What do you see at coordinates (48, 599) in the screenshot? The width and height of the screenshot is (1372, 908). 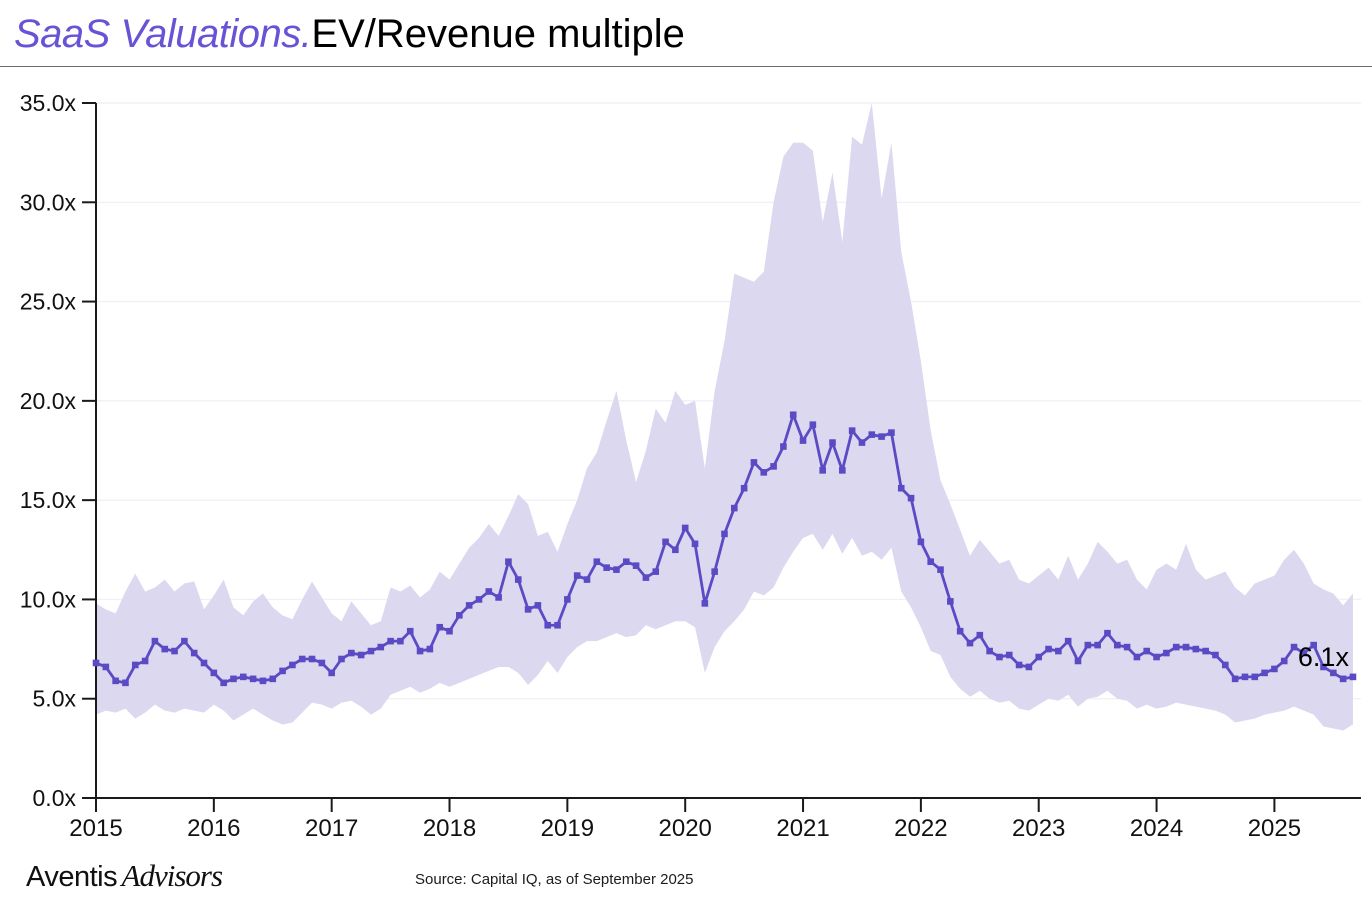 I see `y-tick-label: 10.0x` at bounding box center [48, 599].